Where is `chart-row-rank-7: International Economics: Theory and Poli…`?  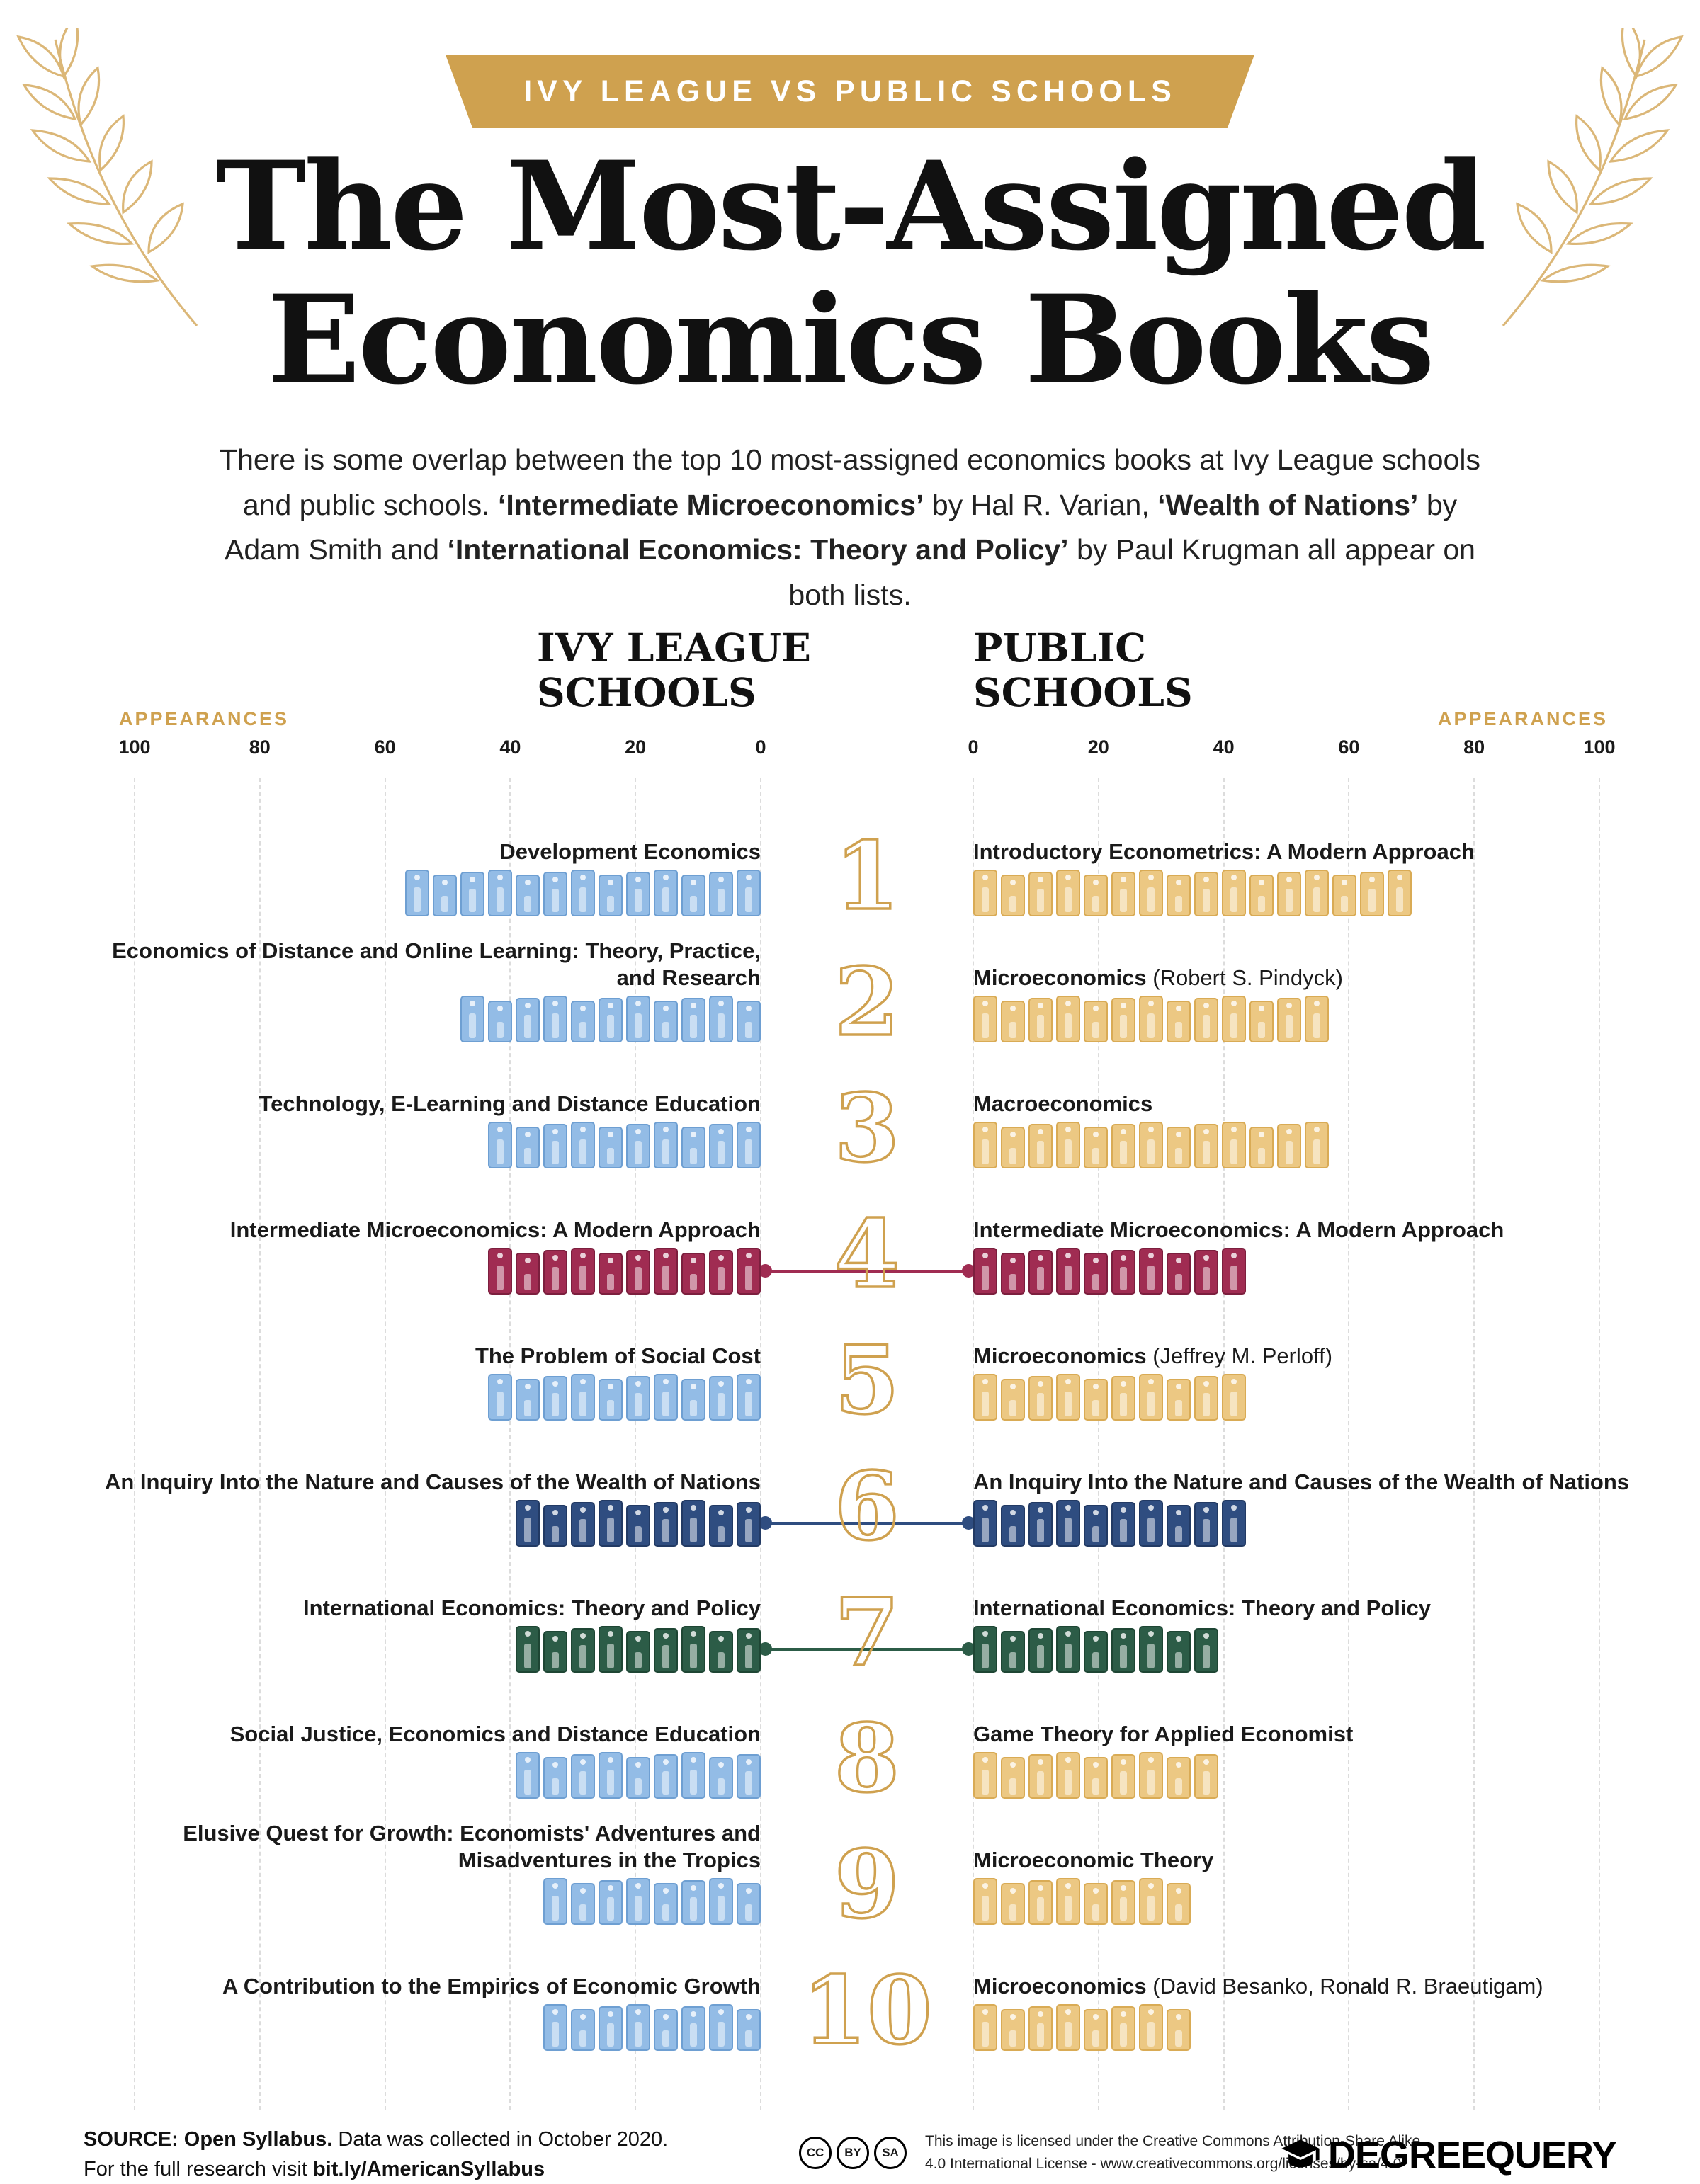 chart-row-rank-7: International Economics: Theory and Poli… is located at coordinates (850, 1620).